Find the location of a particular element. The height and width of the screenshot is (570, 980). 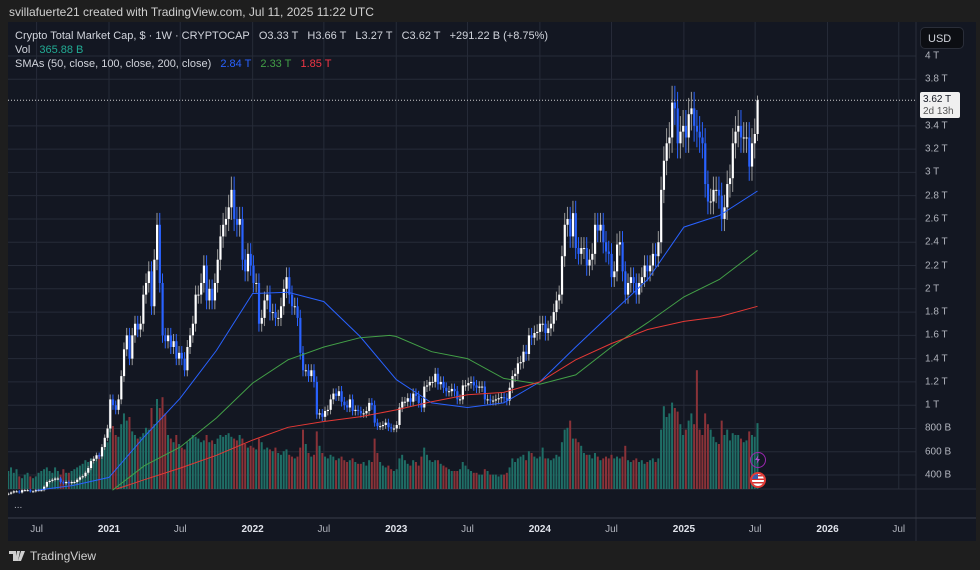

us-flag-event-icon is located at coordinates (758, 480).